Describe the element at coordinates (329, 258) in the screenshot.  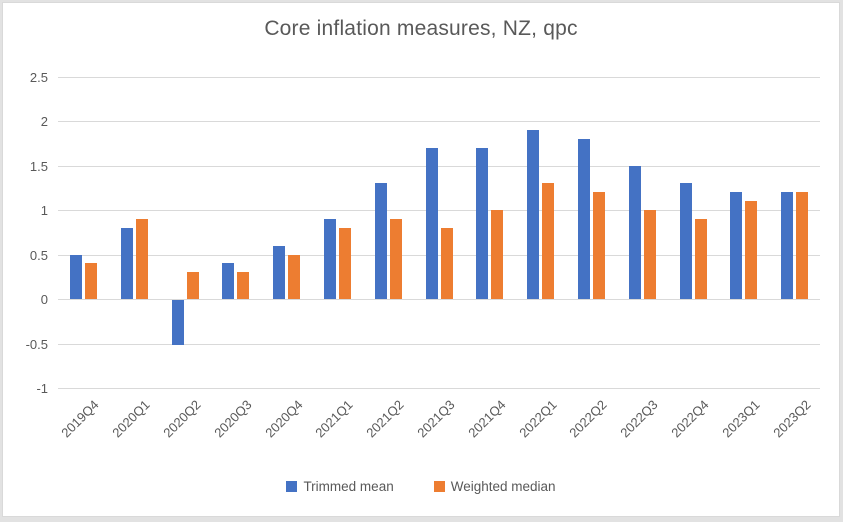
I see `bar-trimmed-mean-2021Q1` at that location.